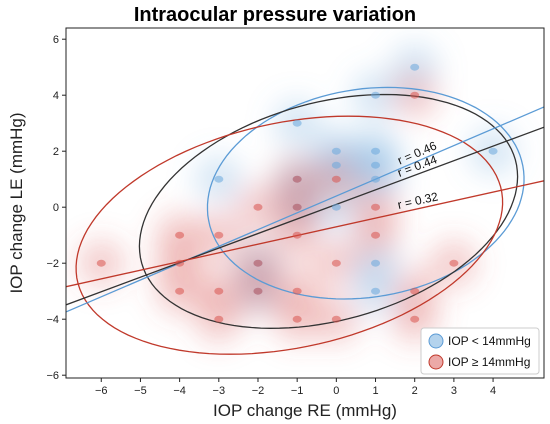 This screenshot has height=424, width=550. I want to click on y-tick-label-3: 0, so click(56, 208).